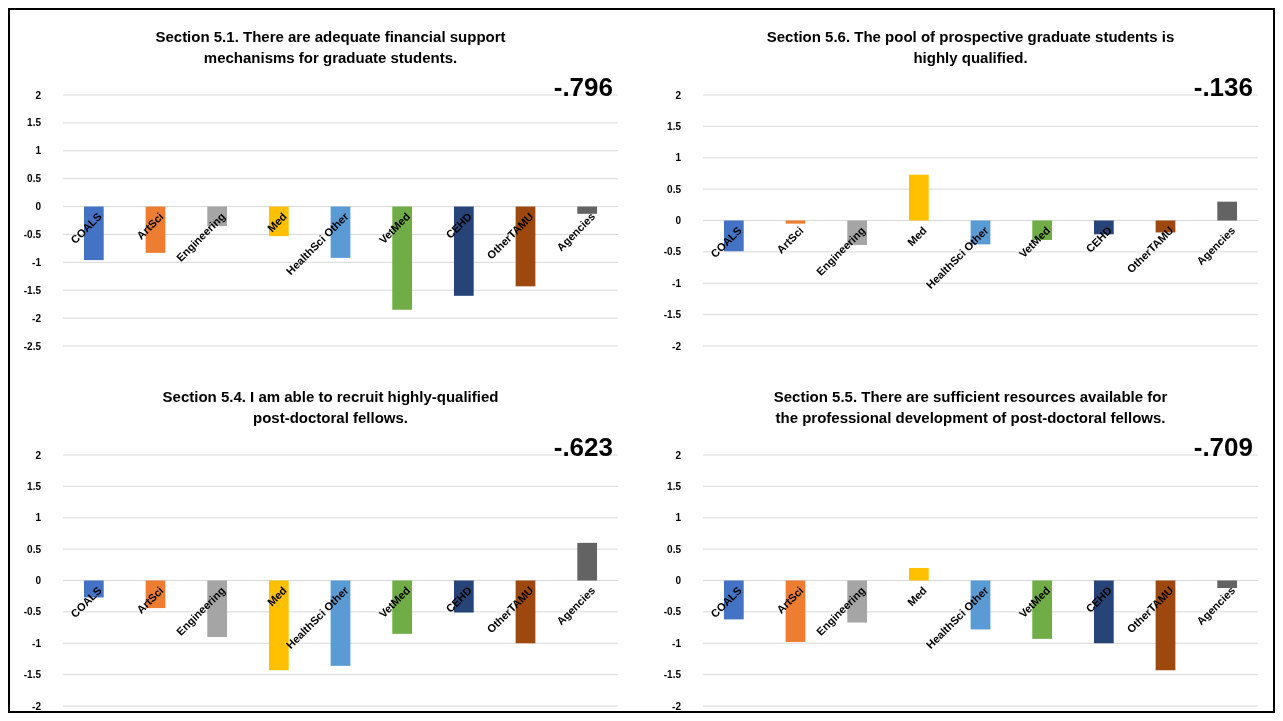  Describe the element at coordinates (32, 346) in the screenshot. I see `y-tick-label: -2.5` at that location.